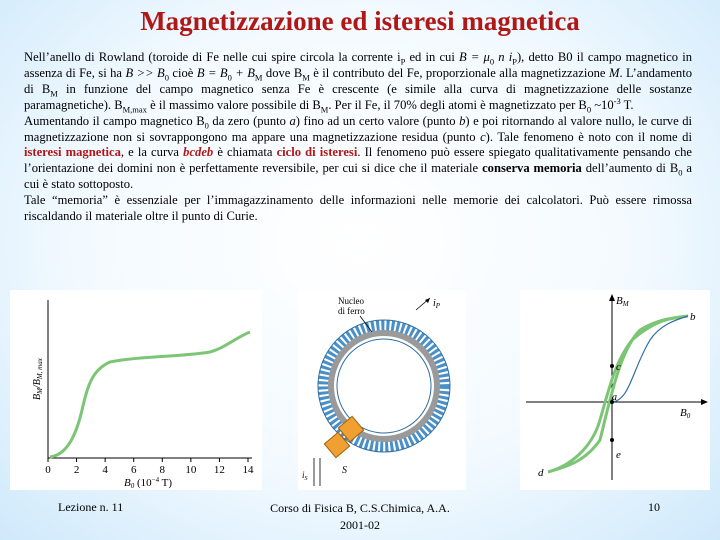 The image size is (720, 540). Describe the element at coordinates (77, 470) in the screenshot. I see `x-tick-label: 2` at that location.